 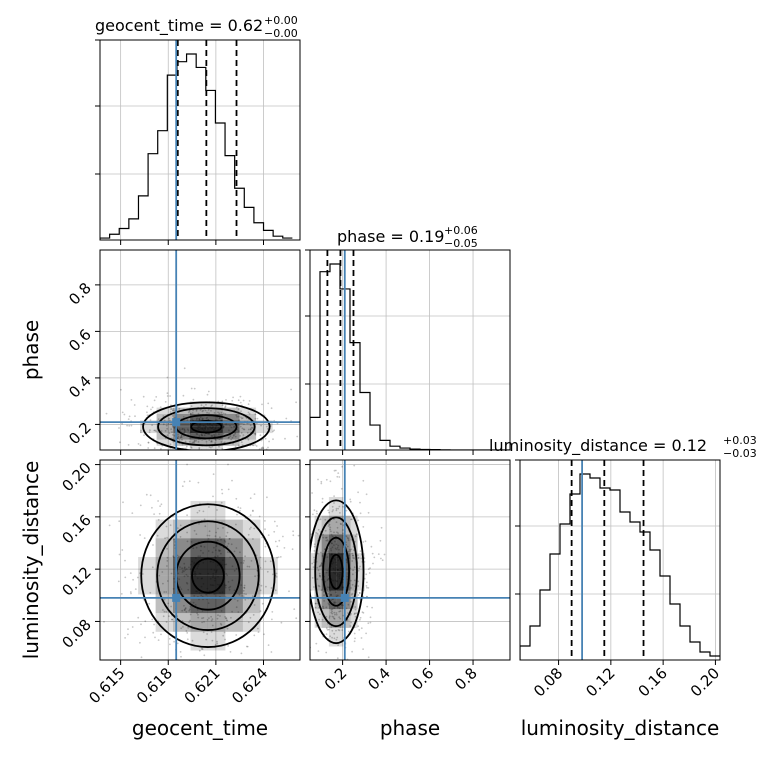 I want to click on luminosity-distance-vs-geocent-time-density-cell, so click(x=234, y=547).